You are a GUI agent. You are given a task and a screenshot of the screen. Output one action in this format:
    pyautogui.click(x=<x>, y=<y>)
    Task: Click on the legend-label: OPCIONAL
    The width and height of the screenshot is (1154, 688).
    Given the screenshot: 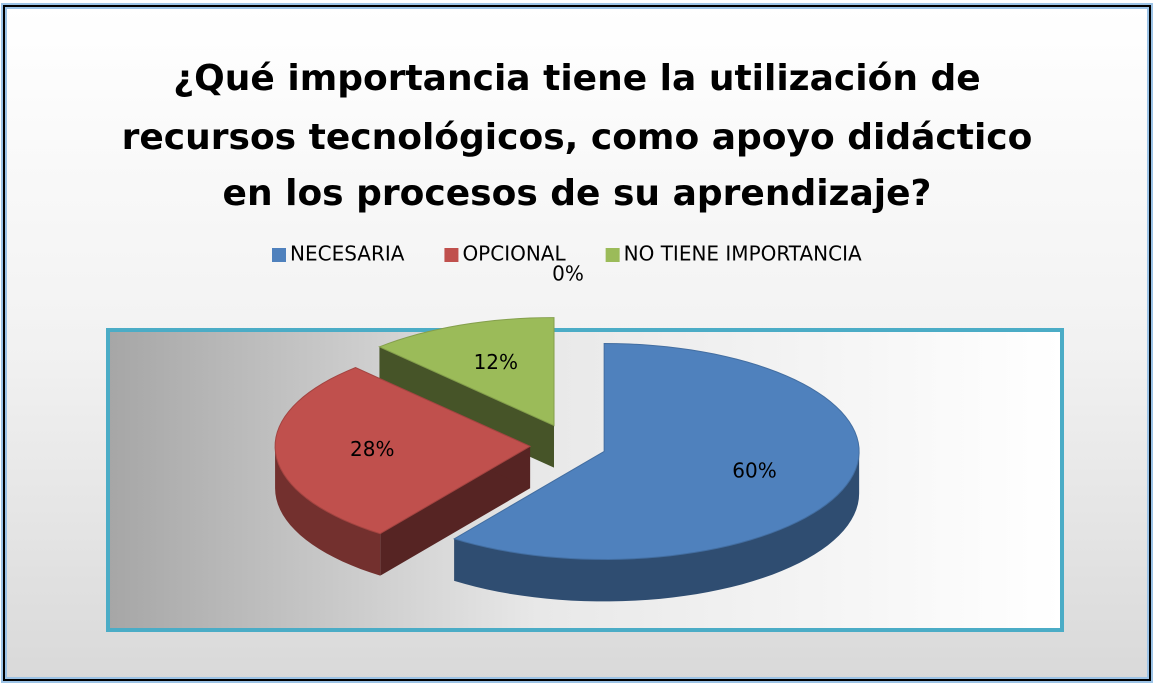 What is the action you would take?
    pyautogui.click(x=514, y=254)
    